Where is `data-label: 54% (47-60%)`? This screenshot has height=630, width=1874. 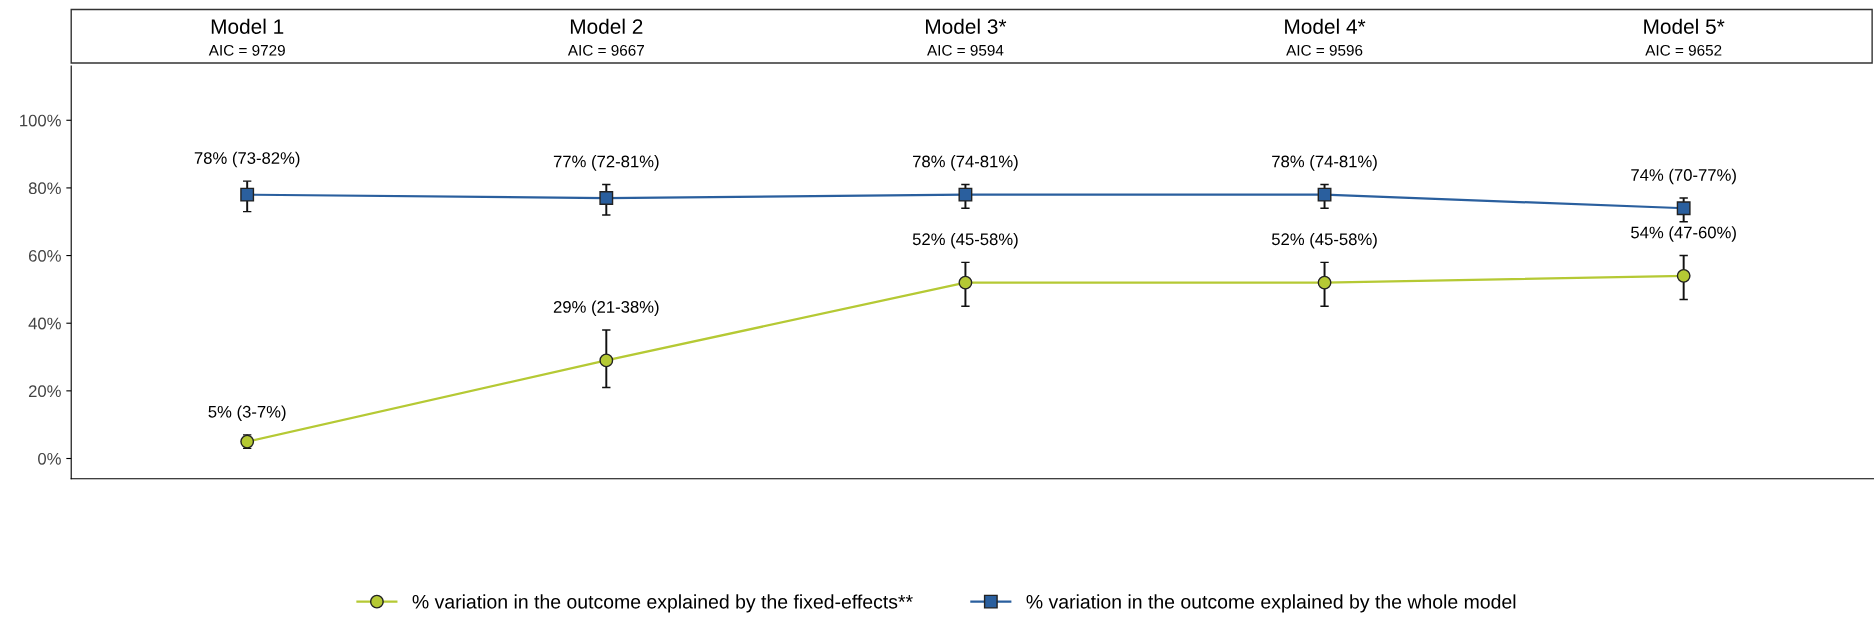
data-label: 54% (47-60%) is located at coordinates (1683, 234).